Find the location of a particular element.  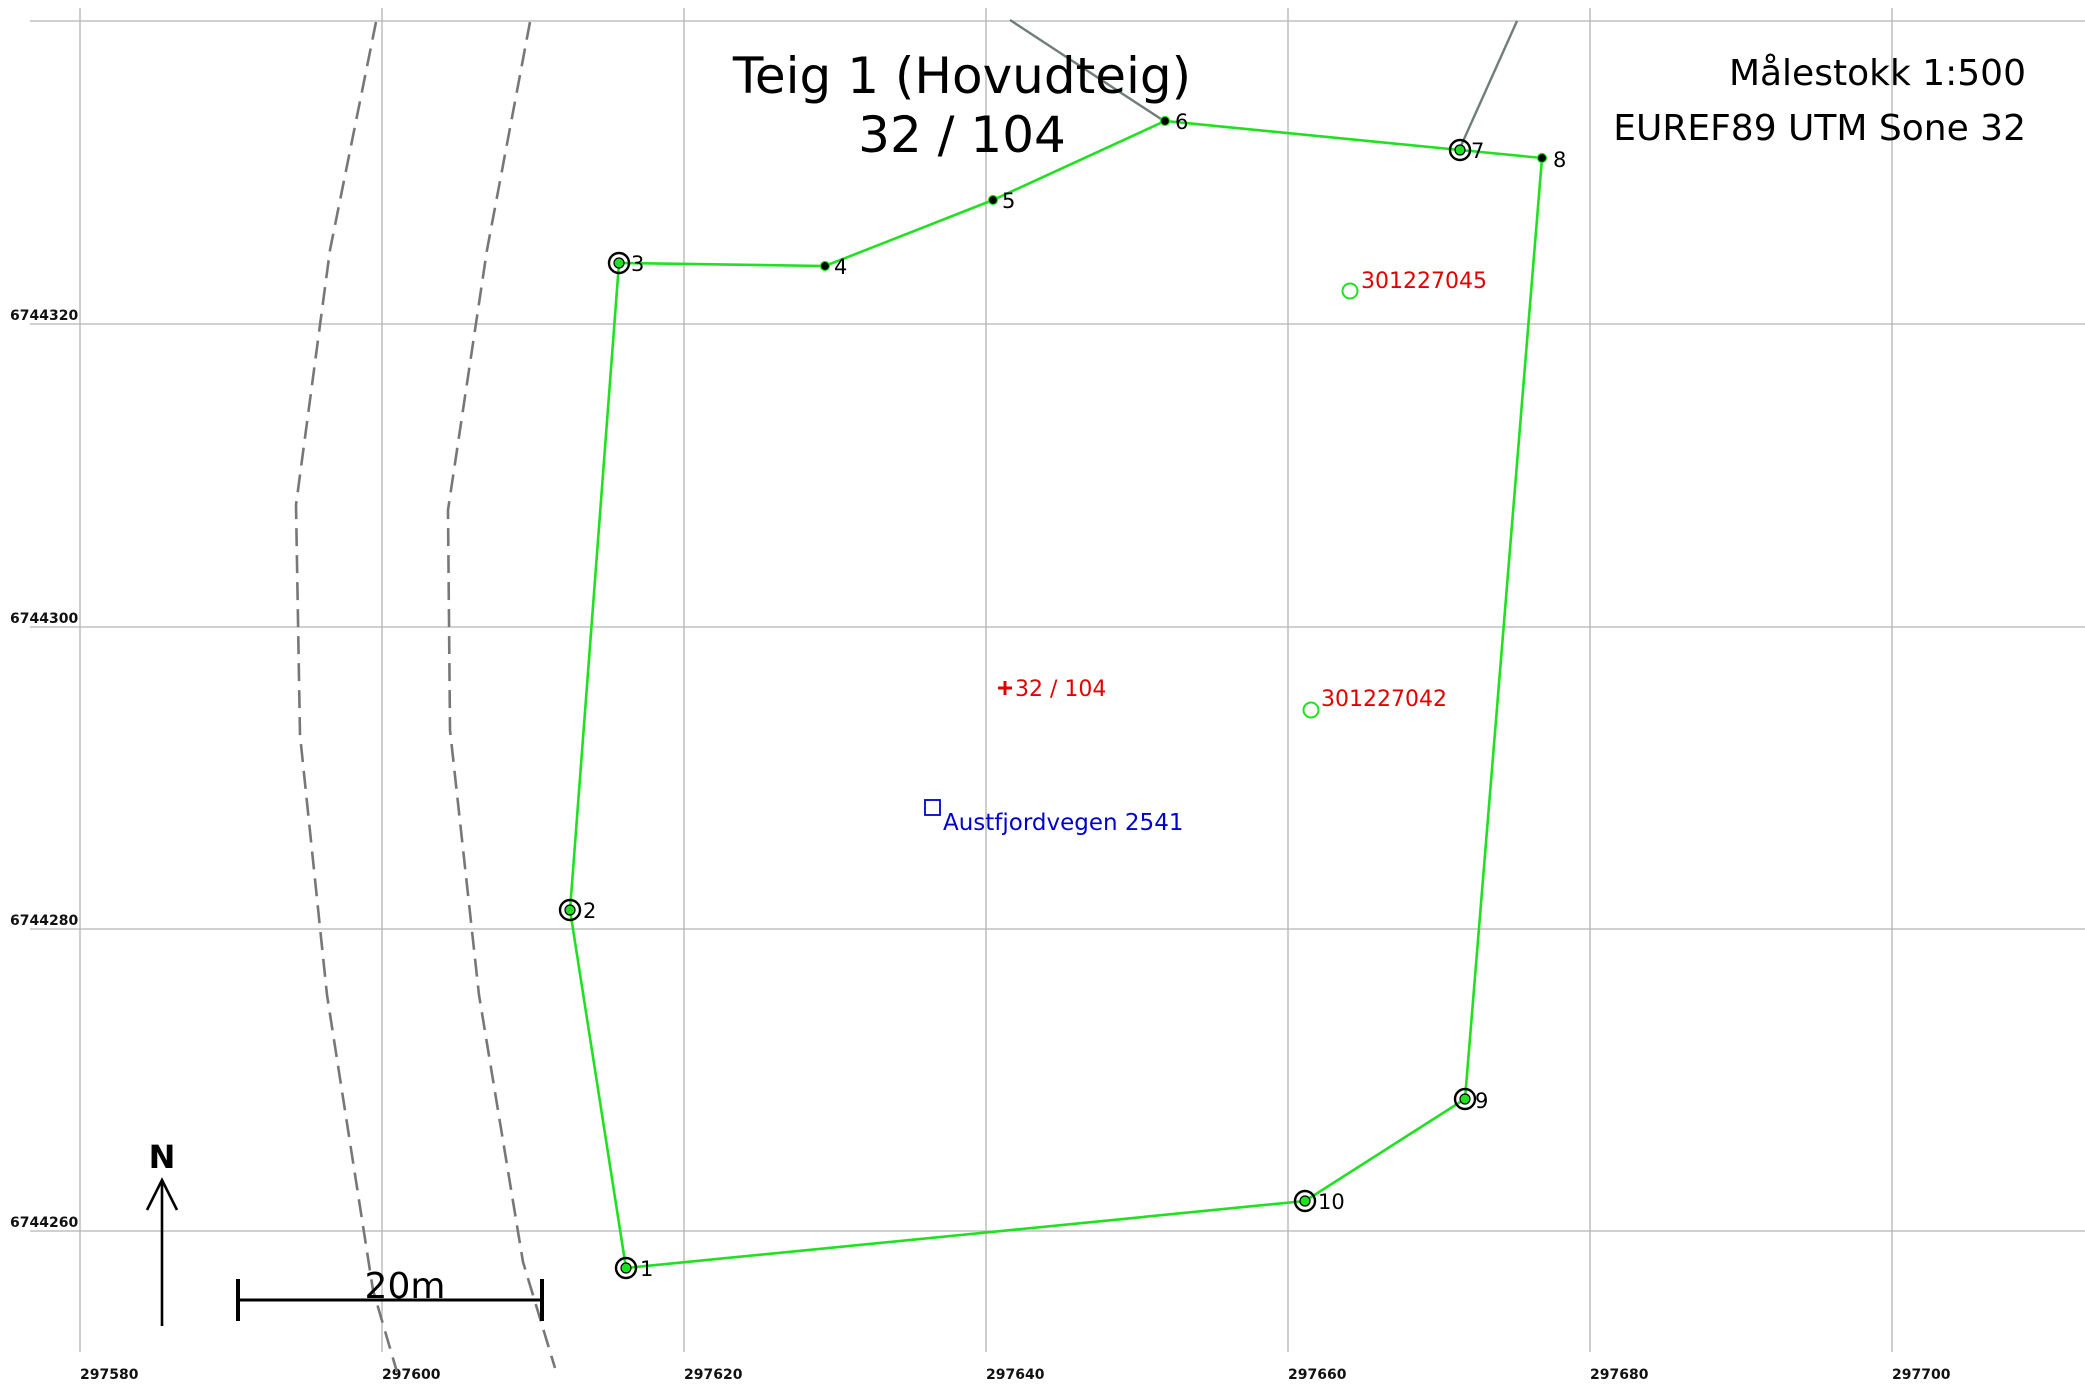

scale-bar-label: 20m is located at coordinates (405, 1286).